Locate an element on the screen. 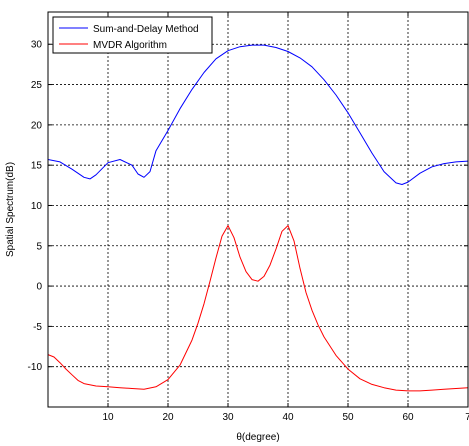 This screenshot has height=446, width=469. y-tick-label: -10 is located at coordinates (35, 367).